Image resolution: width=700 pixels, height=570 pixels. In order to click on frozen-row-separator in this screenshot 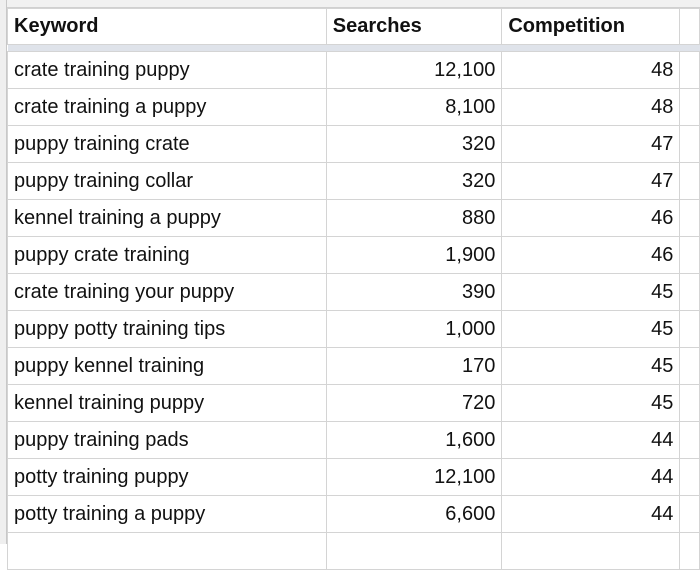, I will do `click(353, 48)`.